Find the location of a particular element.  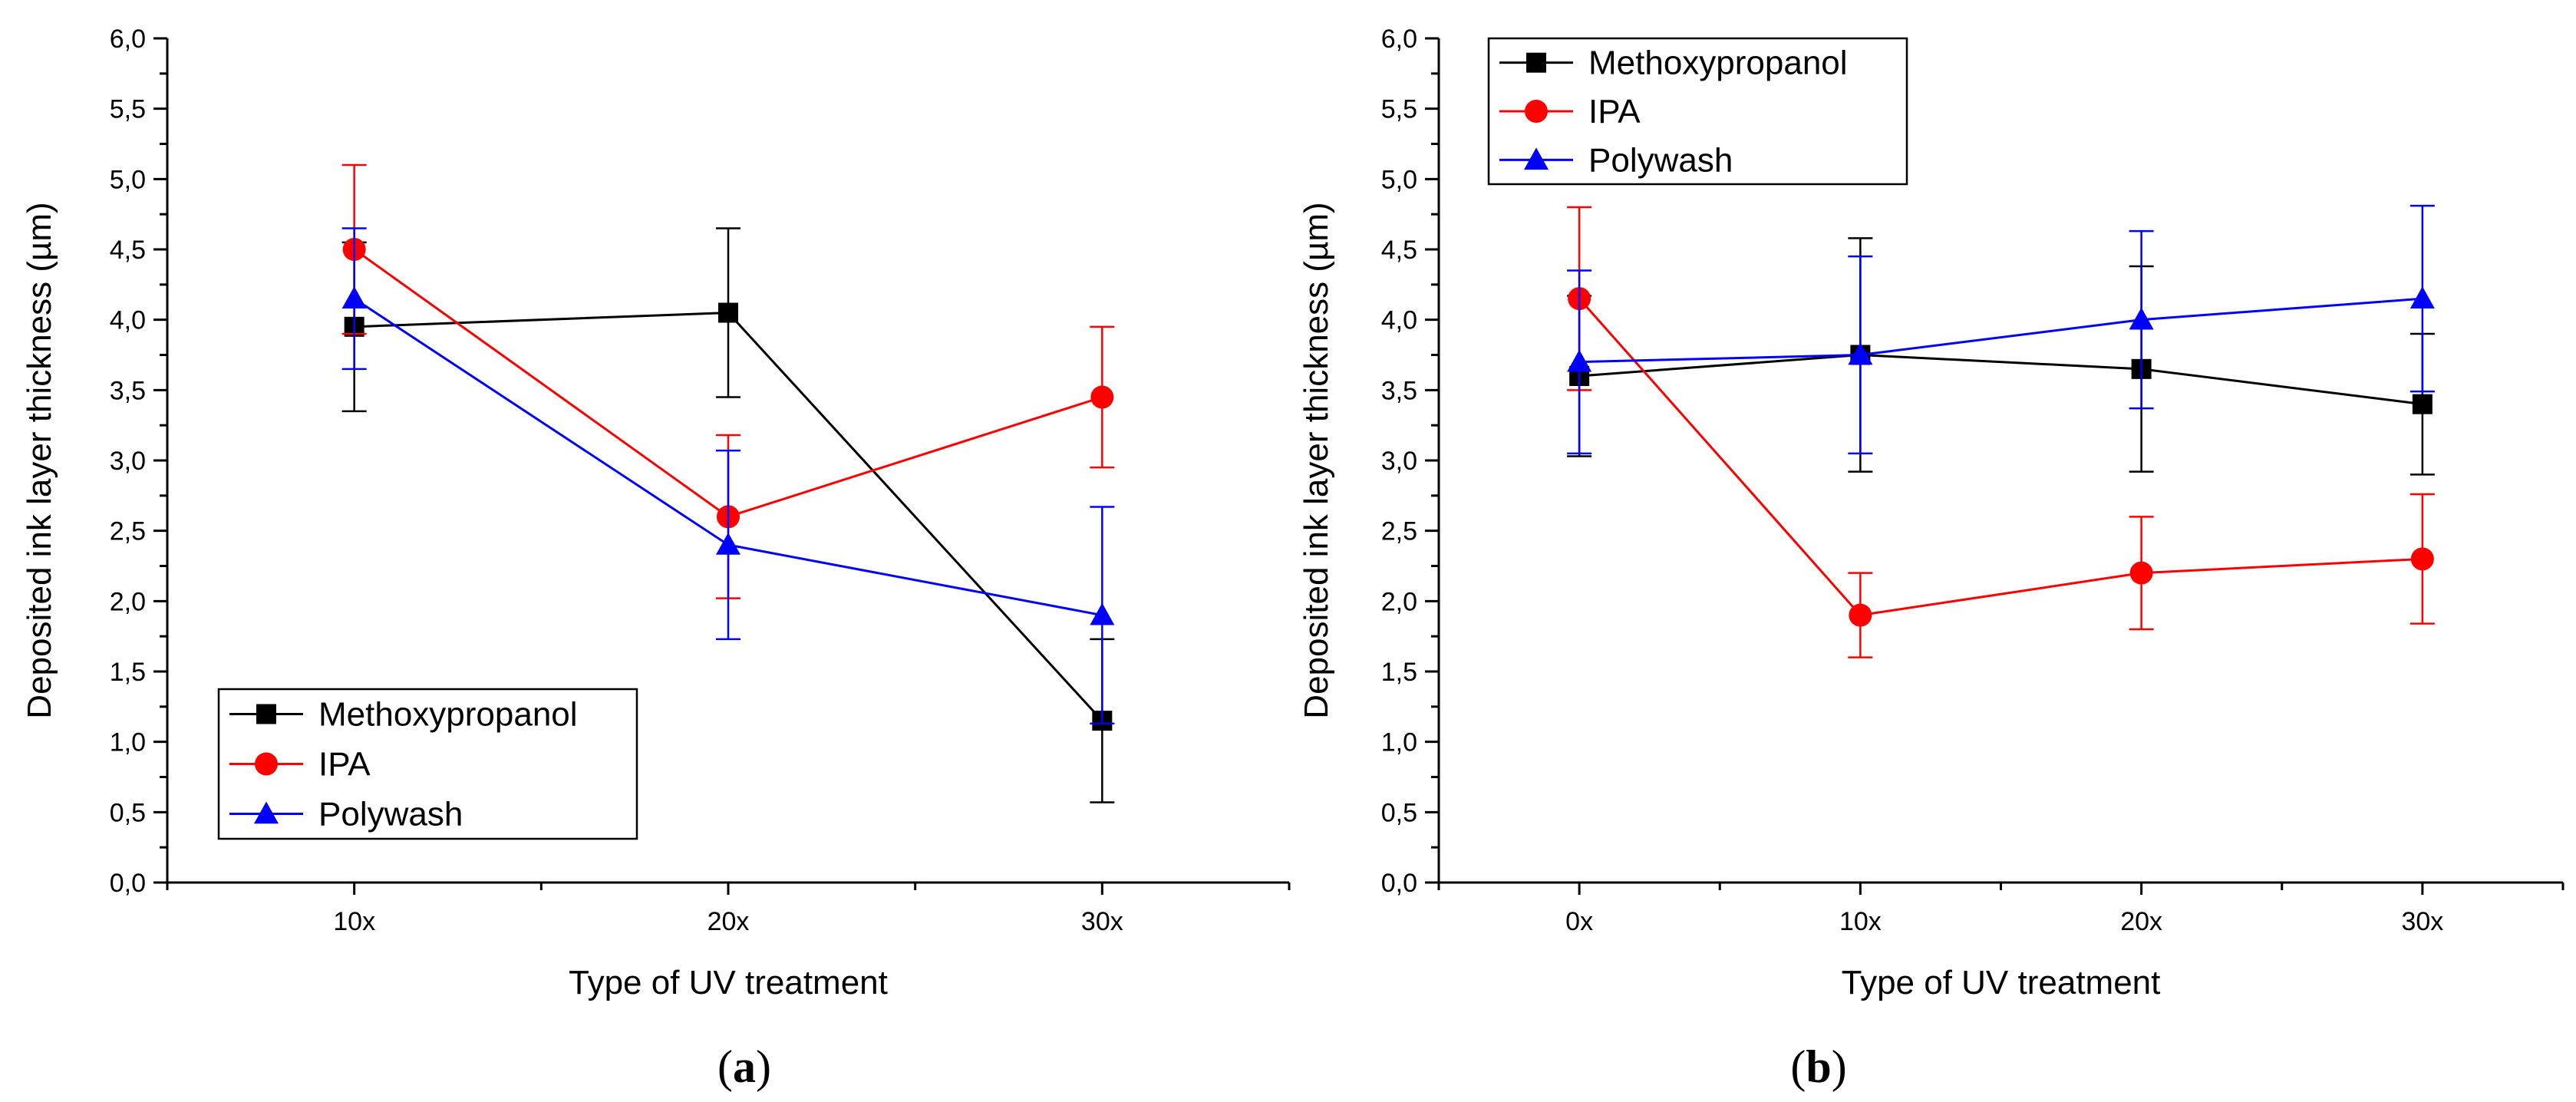

panel-label-a: (a) is located at coordinates (744, 1066).